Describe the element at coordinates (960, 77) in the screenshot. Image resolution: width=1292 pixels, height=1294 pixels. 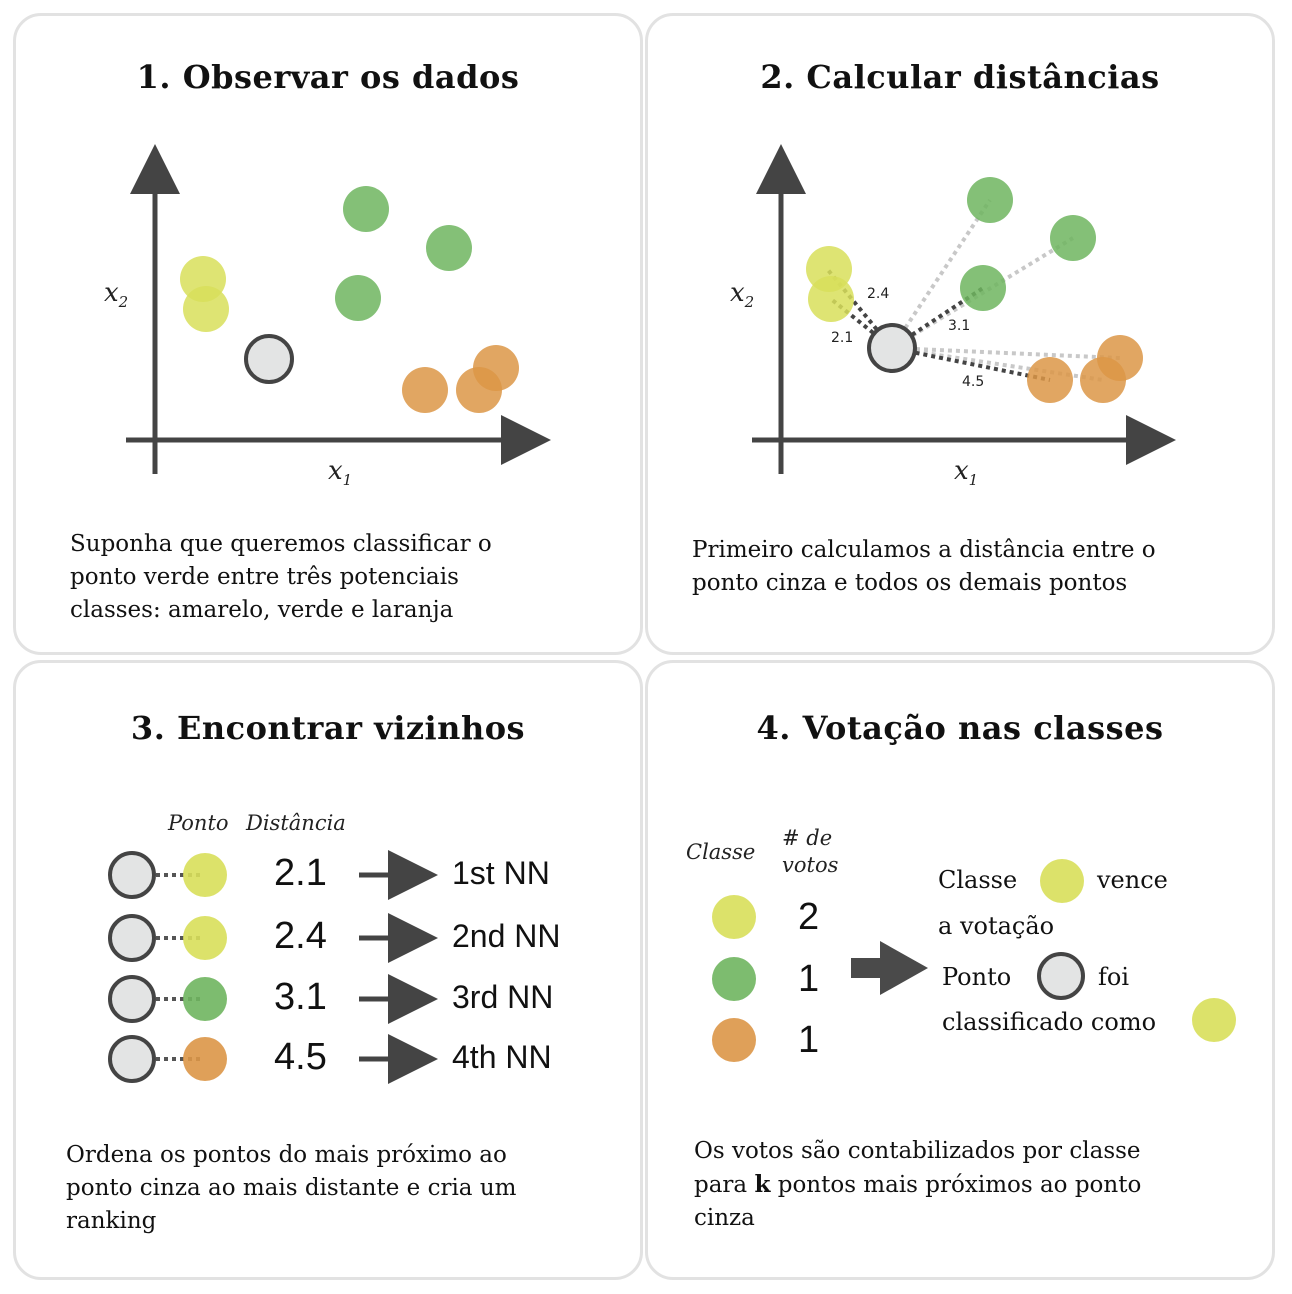
I see `panel2-title: 2. Calcular distâncias` at that location.